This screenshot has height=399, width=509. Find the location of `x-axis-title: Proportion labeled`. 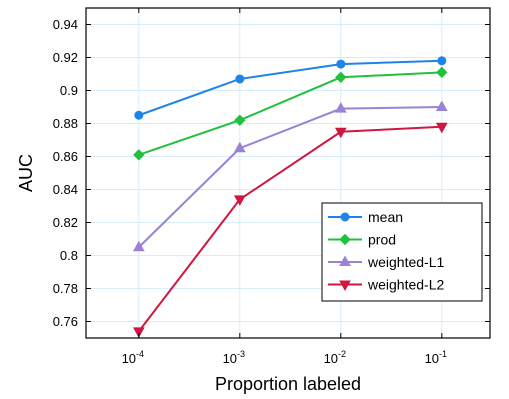

x-axis-title: Proportion labeled is located at coordinates (288, 384).